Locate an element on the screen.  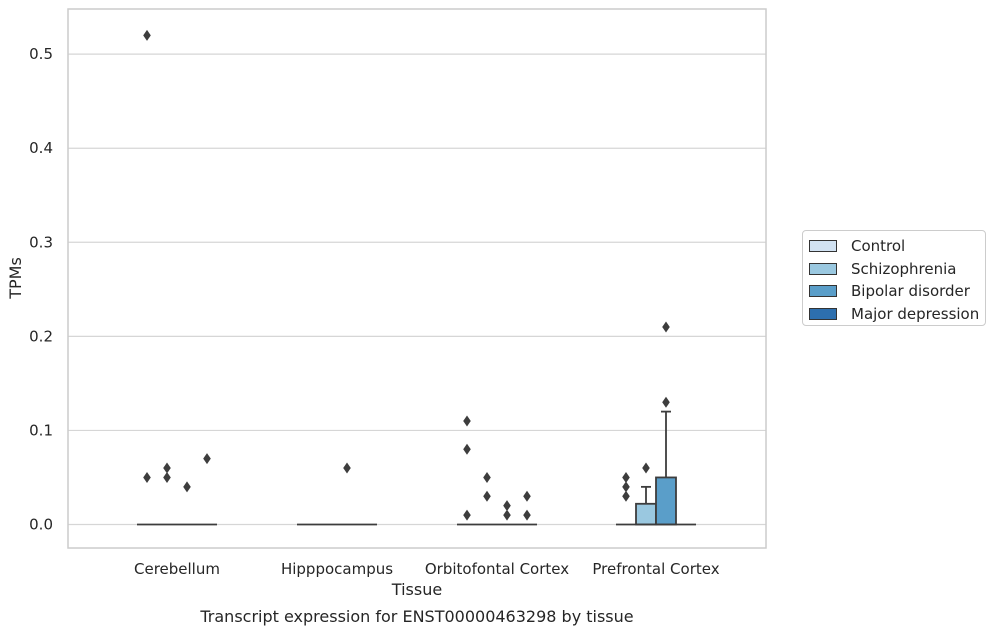
y-tick-label: 0.2 is located at coordinates (41, 336).